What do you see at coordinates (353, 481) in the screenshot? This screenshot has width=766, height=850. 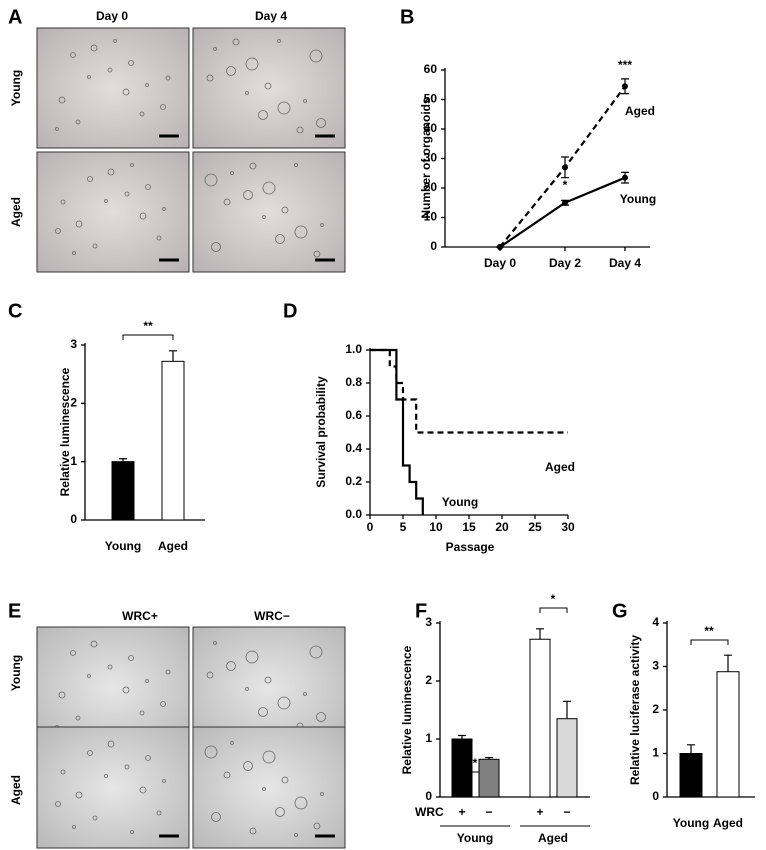 I see `y-tick-label: 0.2` at bounding box center [353, 481].